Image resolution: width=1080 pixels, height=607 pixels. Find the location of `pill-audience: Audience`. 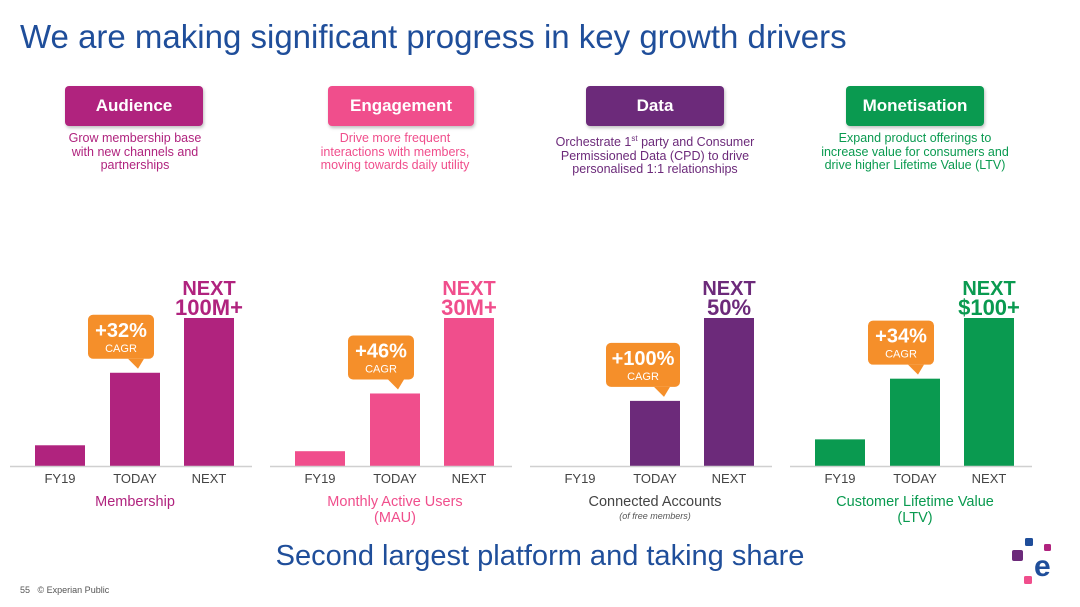

pill-audience: Audience is located at coordinates (134, 106).